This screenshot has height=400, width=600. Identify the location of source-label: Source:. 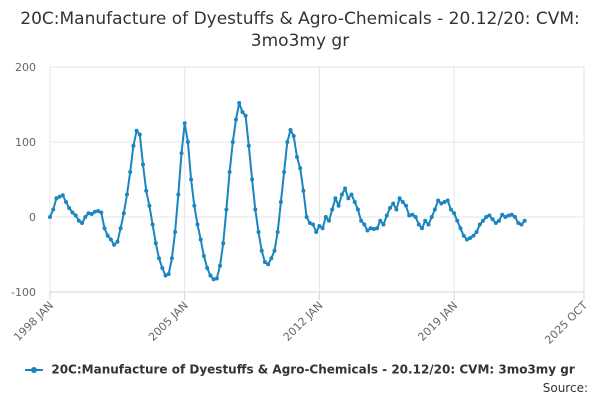
(565, 388).